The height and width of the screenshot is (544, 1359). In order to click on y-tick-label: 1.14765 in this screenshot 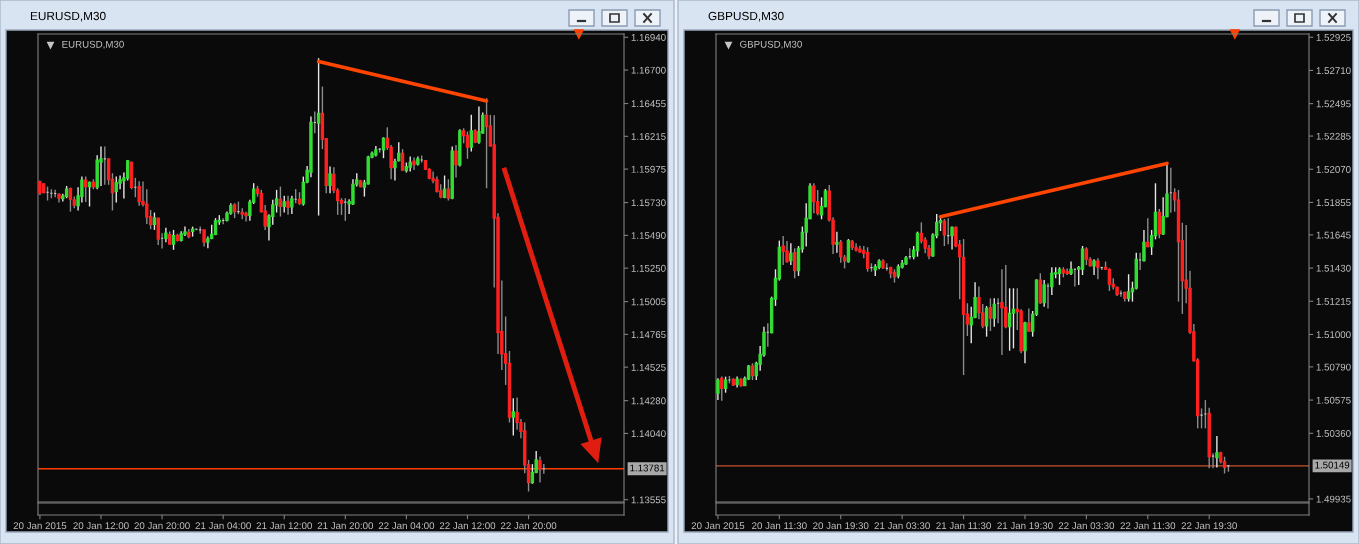, I will do `click(648, 335)`.